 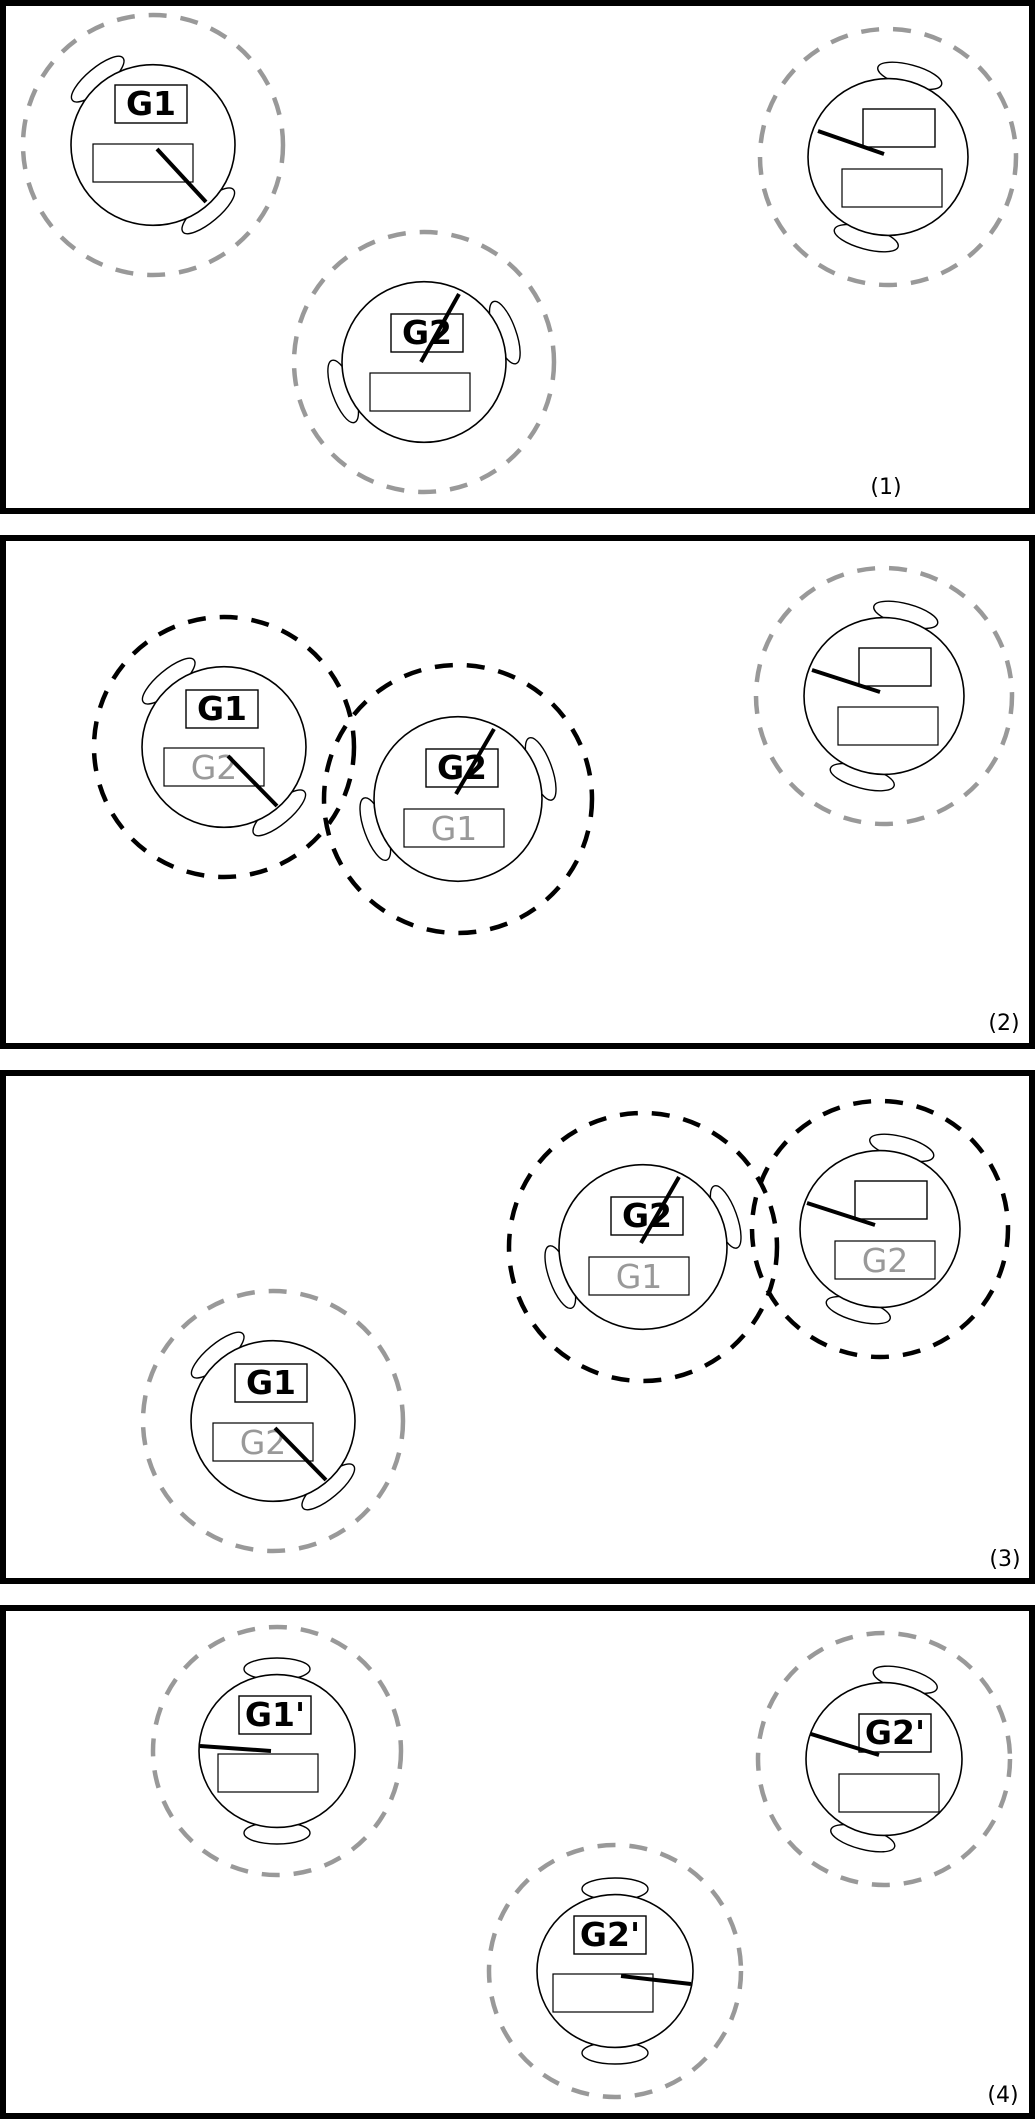 I want to click on robot: G1, so click(x=153, y=145).